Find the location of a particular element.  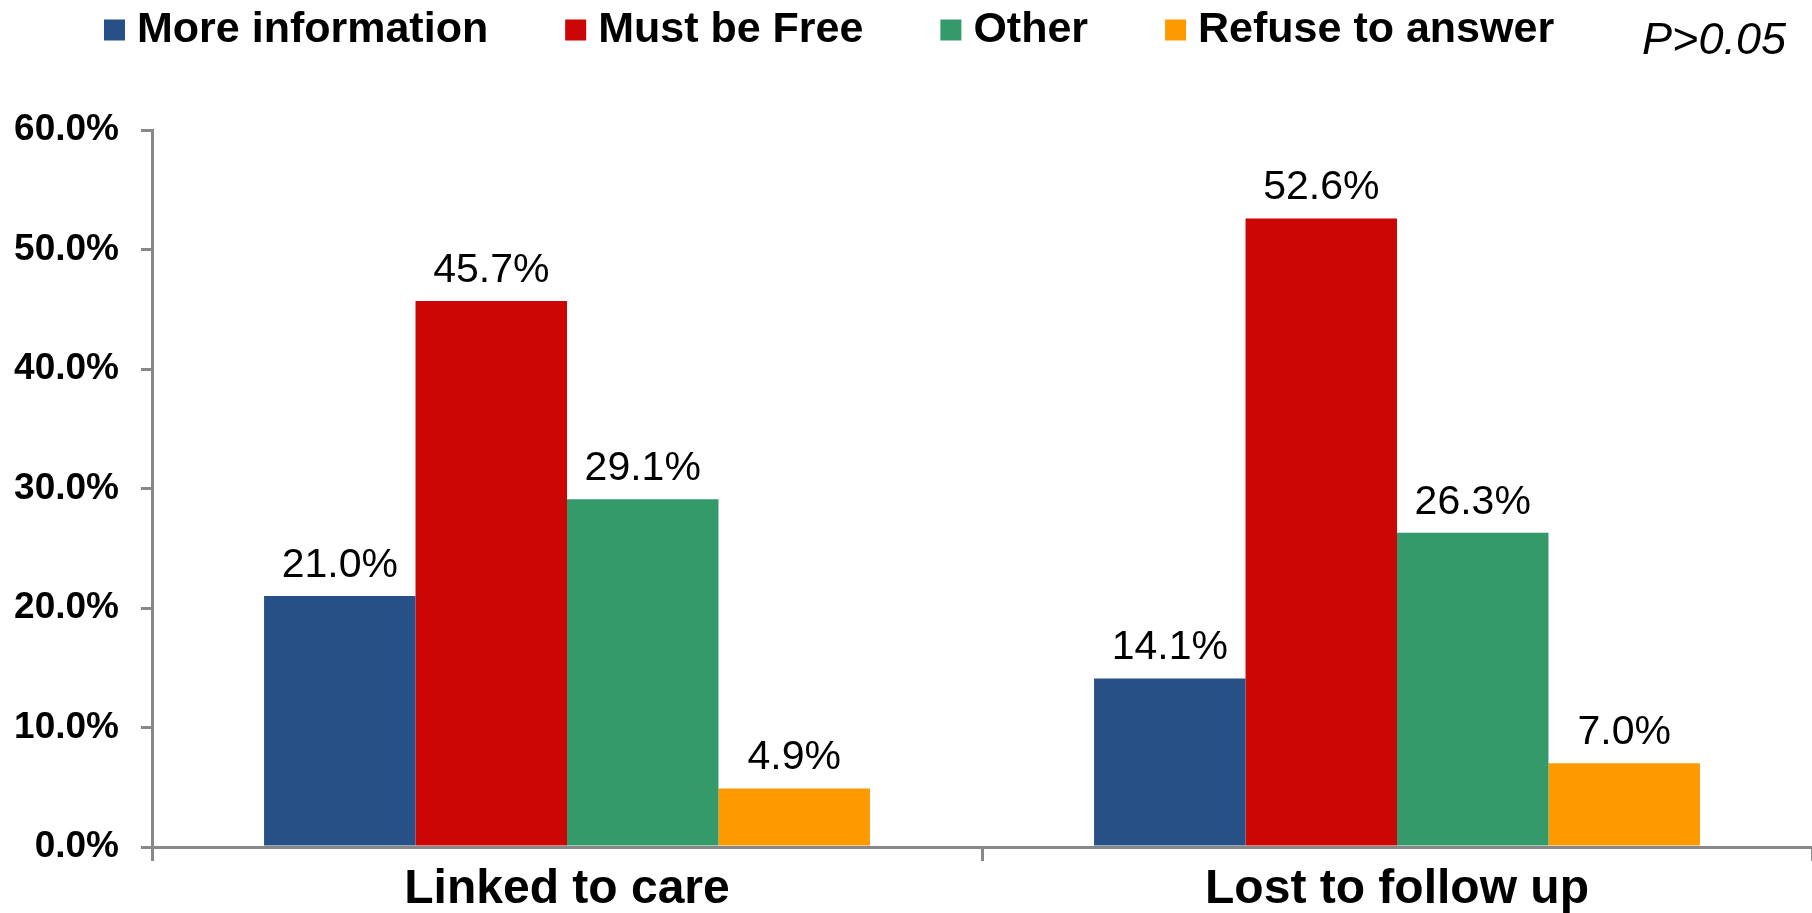

x-tick-label: Lost to follow up is located at coordinates (1397, 886).